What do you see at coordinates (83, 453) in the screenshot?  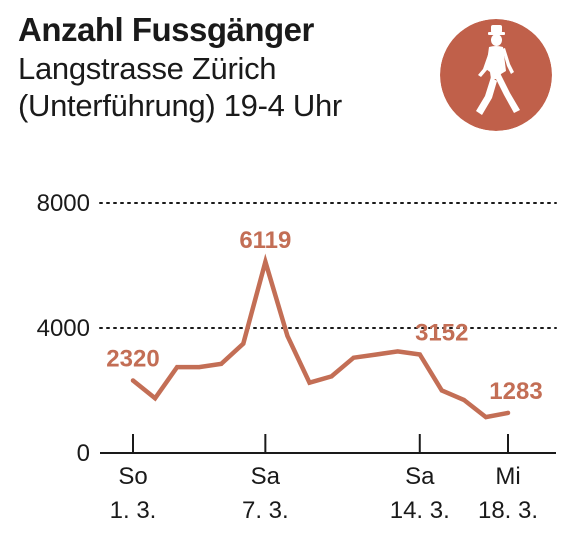 I see `y-tick-label: 0` at bounding box center [83, 453].